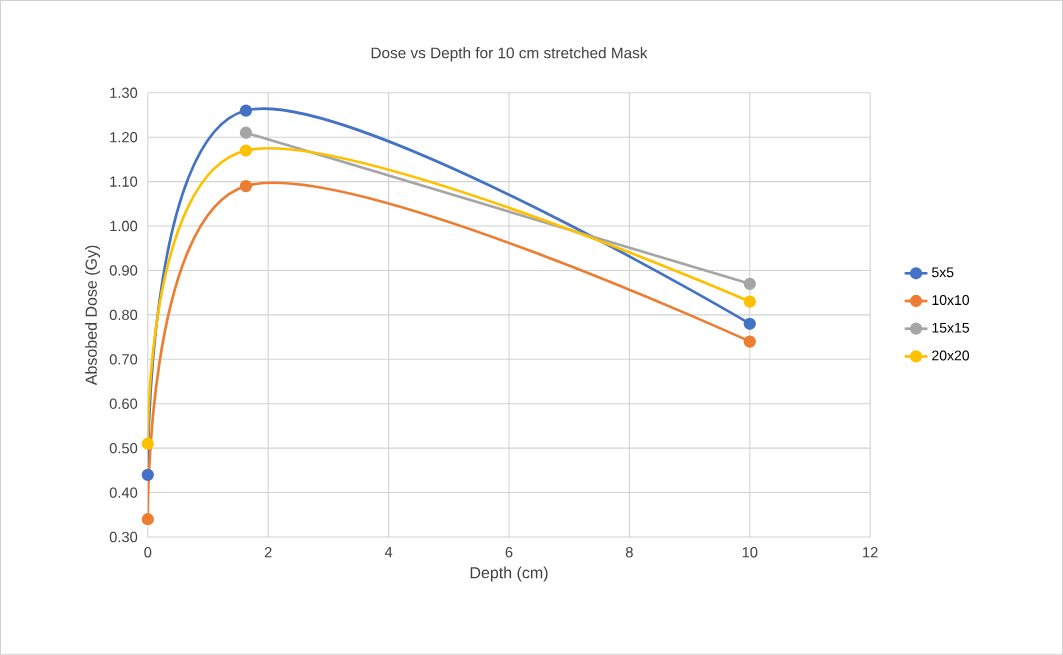  I want to click on y-tick-label: 0.60, so click(123, 404).